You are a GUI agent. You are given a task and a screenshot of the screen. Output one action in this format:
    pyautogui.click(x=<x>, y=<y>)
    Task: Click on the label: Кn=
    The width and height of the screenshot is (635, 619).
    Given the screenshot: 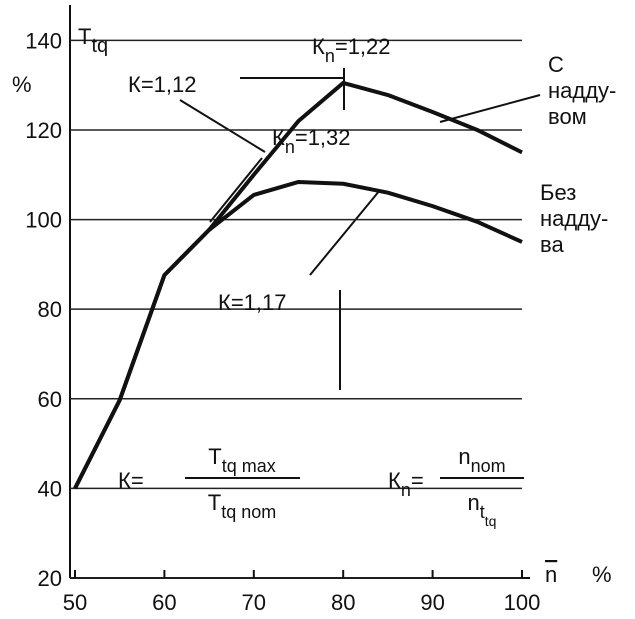 What is the action you would take?
    pyautogui.click(x=406, y=484)
    